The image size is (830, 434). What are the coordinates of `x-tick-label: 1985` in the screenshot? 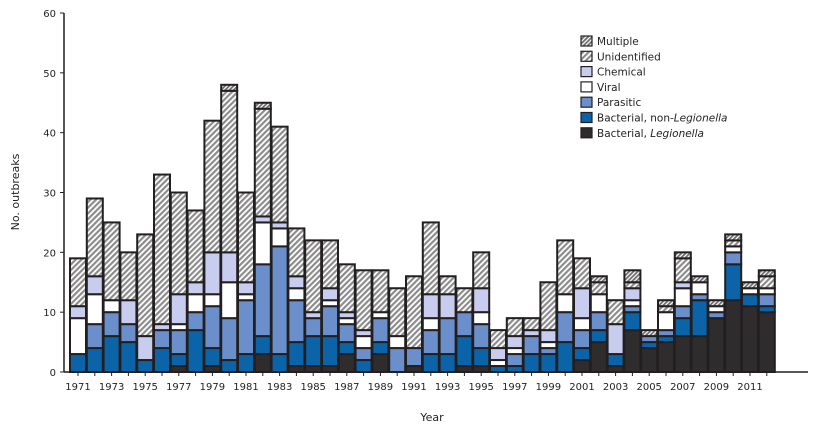 It's located at (312, 387).